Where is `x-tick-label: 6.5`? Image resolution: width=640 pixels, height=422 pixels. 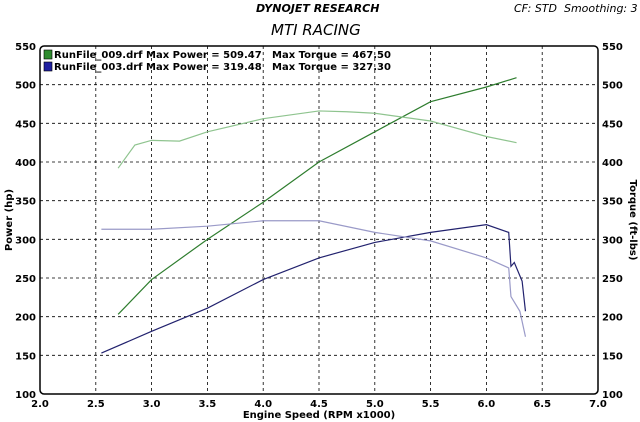 x-tick-label: 6.5 is located at coordinates (542, 404).